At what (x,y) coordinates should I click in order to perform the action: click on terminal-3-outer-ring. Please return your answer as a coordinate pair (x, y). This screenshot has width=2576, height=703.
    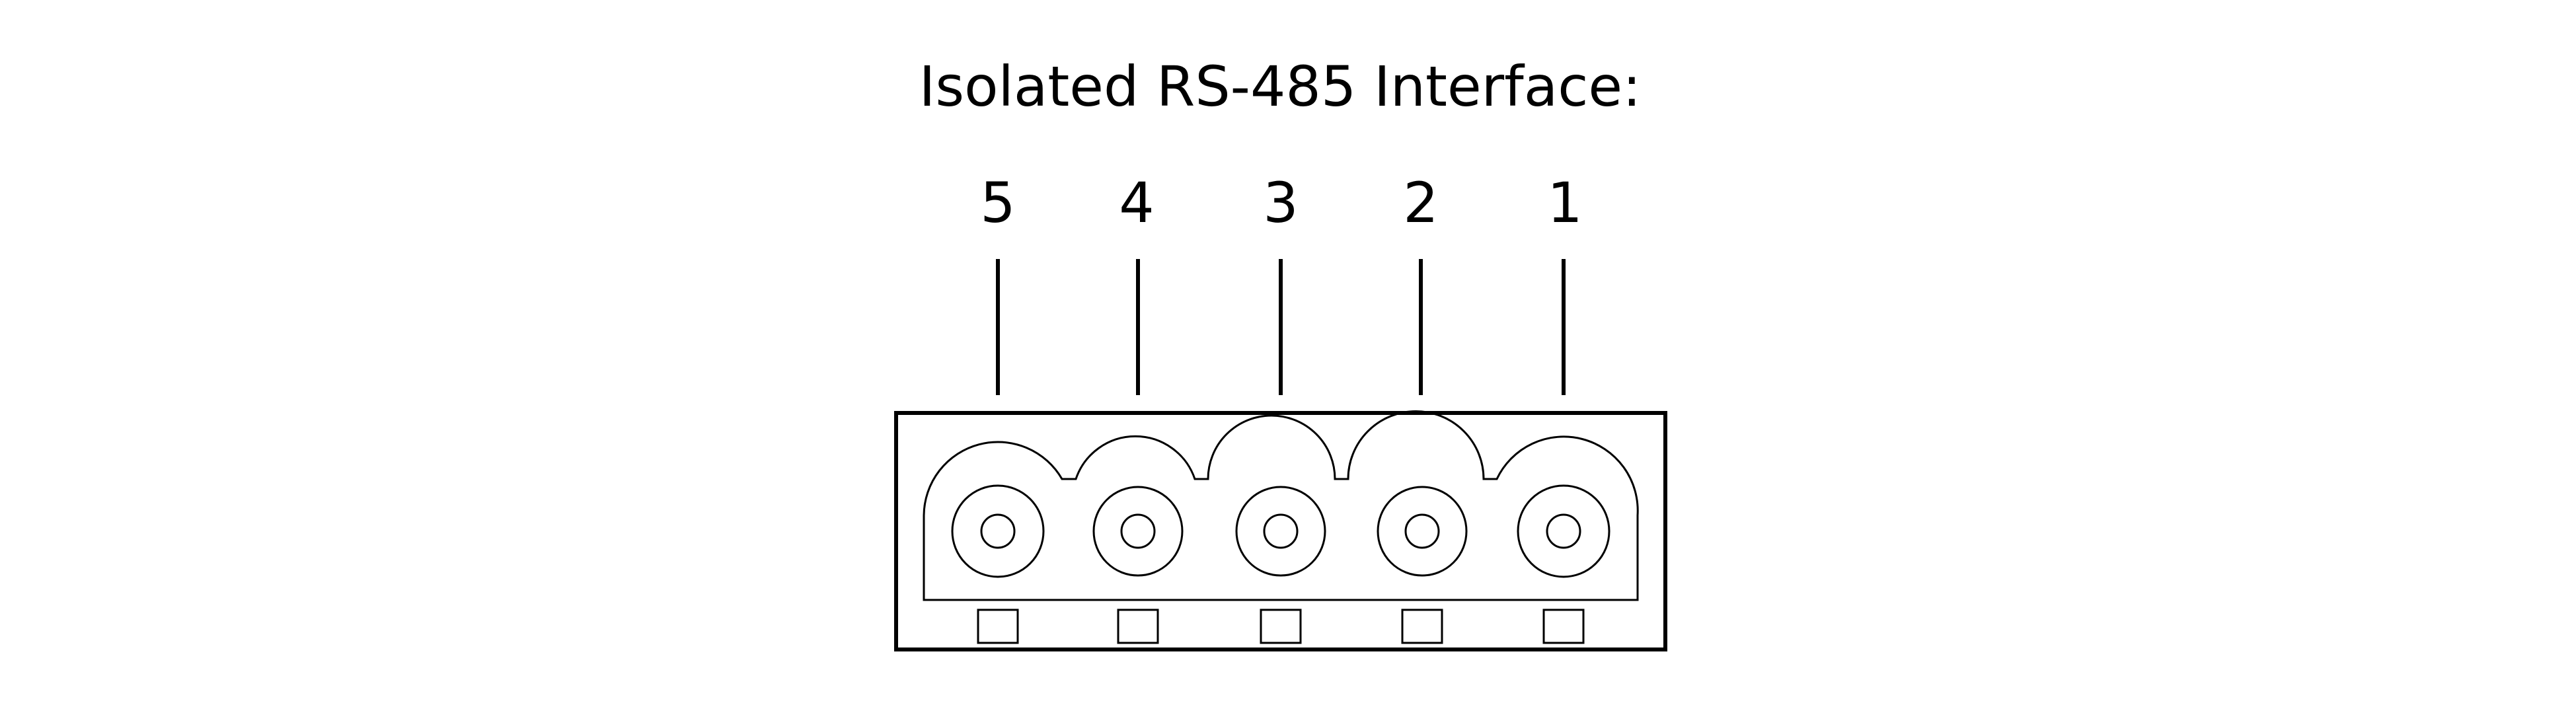
    Looking at the image, I should click on (1280, 531).